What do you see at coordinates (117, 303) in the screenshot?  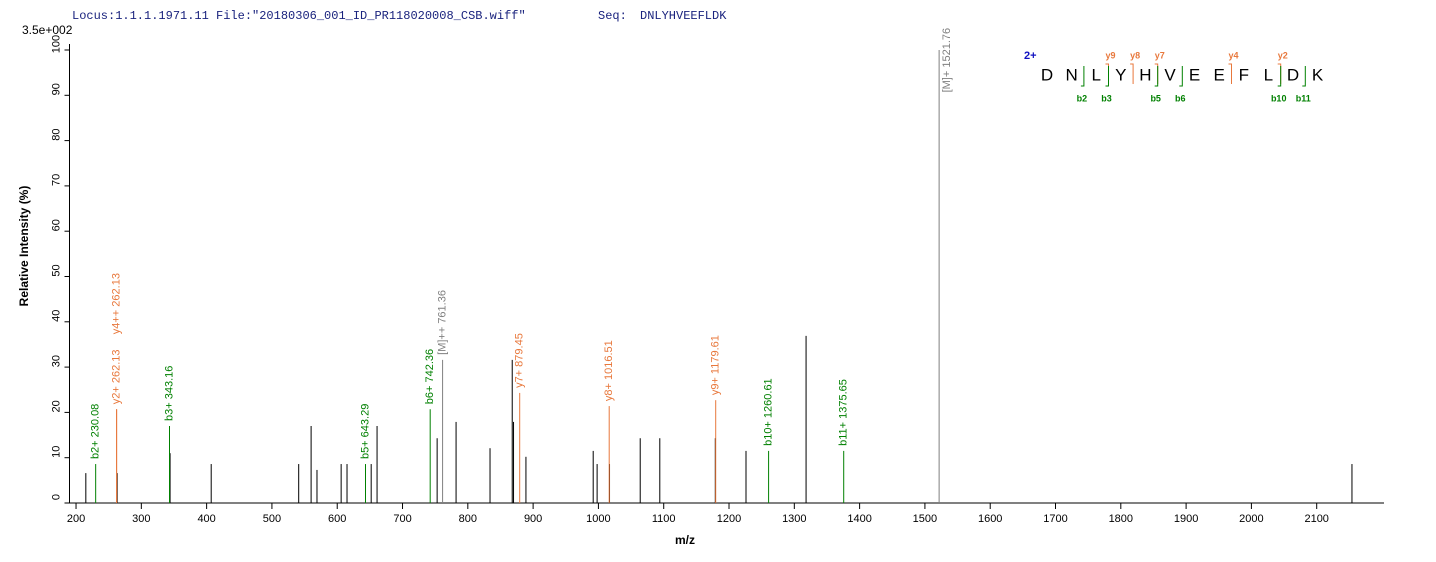 I see `peak-label: y4++ 262.13` at bounding box center [117, 303].